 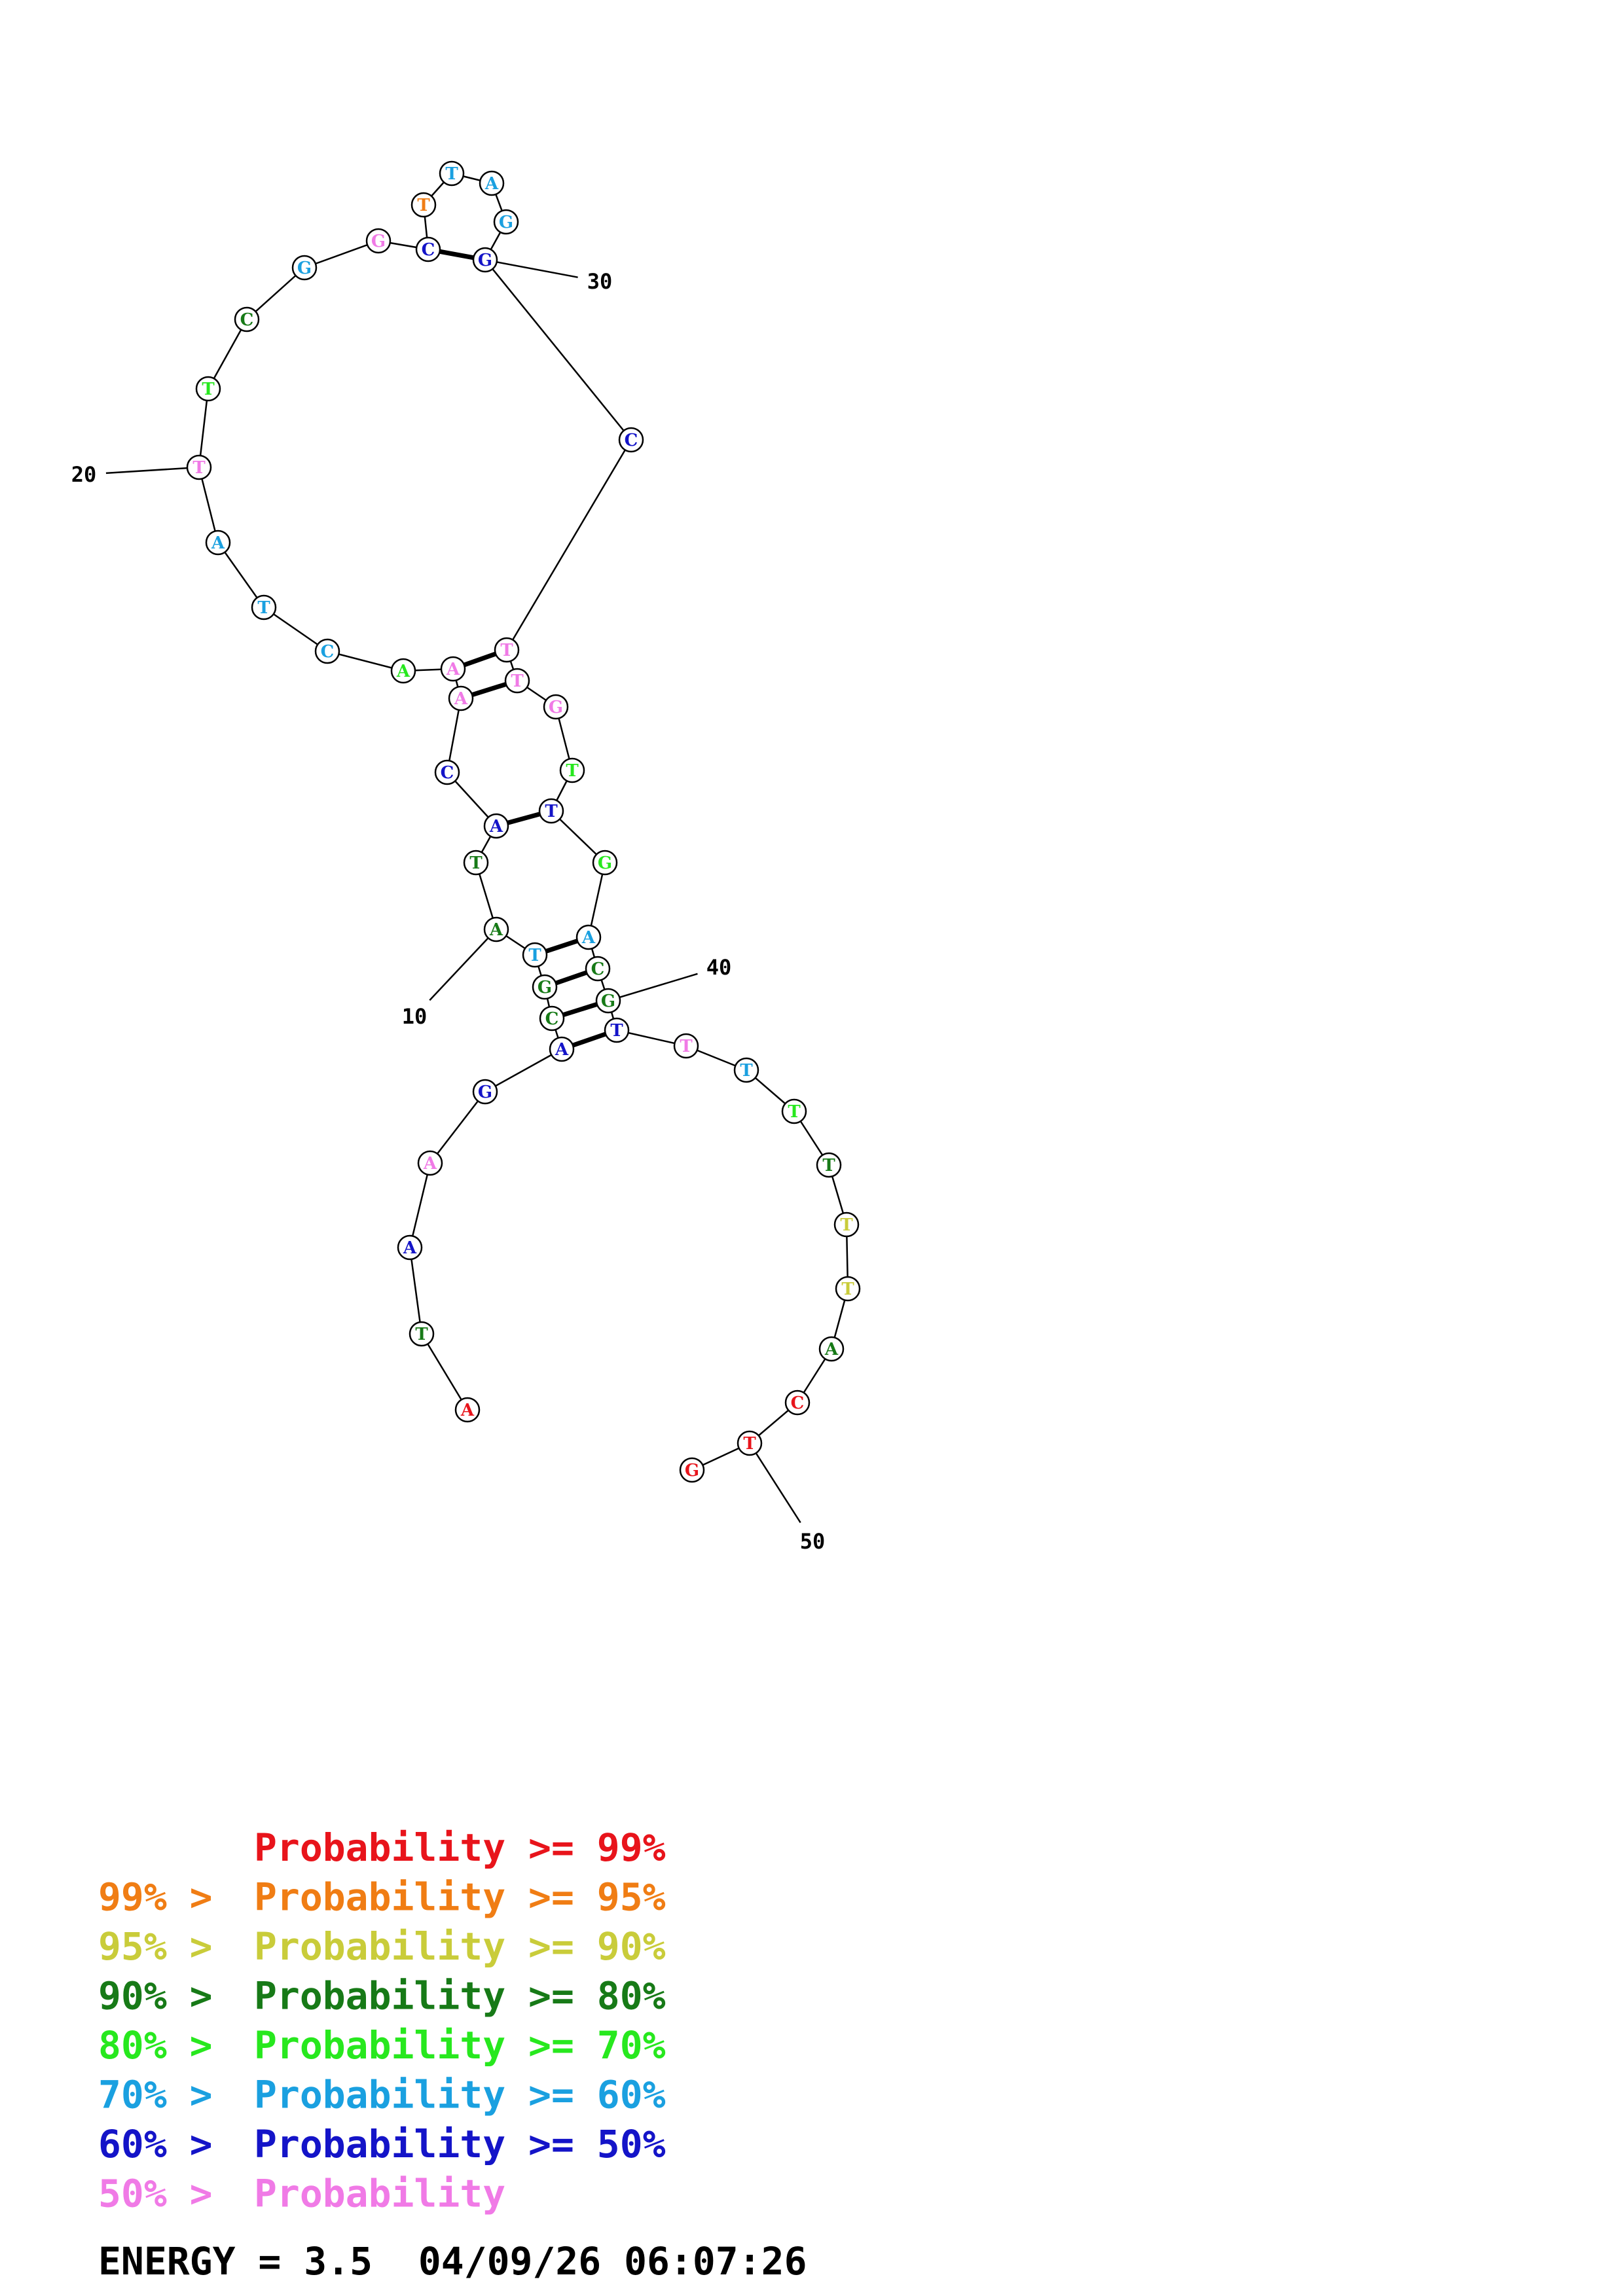 I want to click on nucleotide-18: T, so click(x=264, y=607).